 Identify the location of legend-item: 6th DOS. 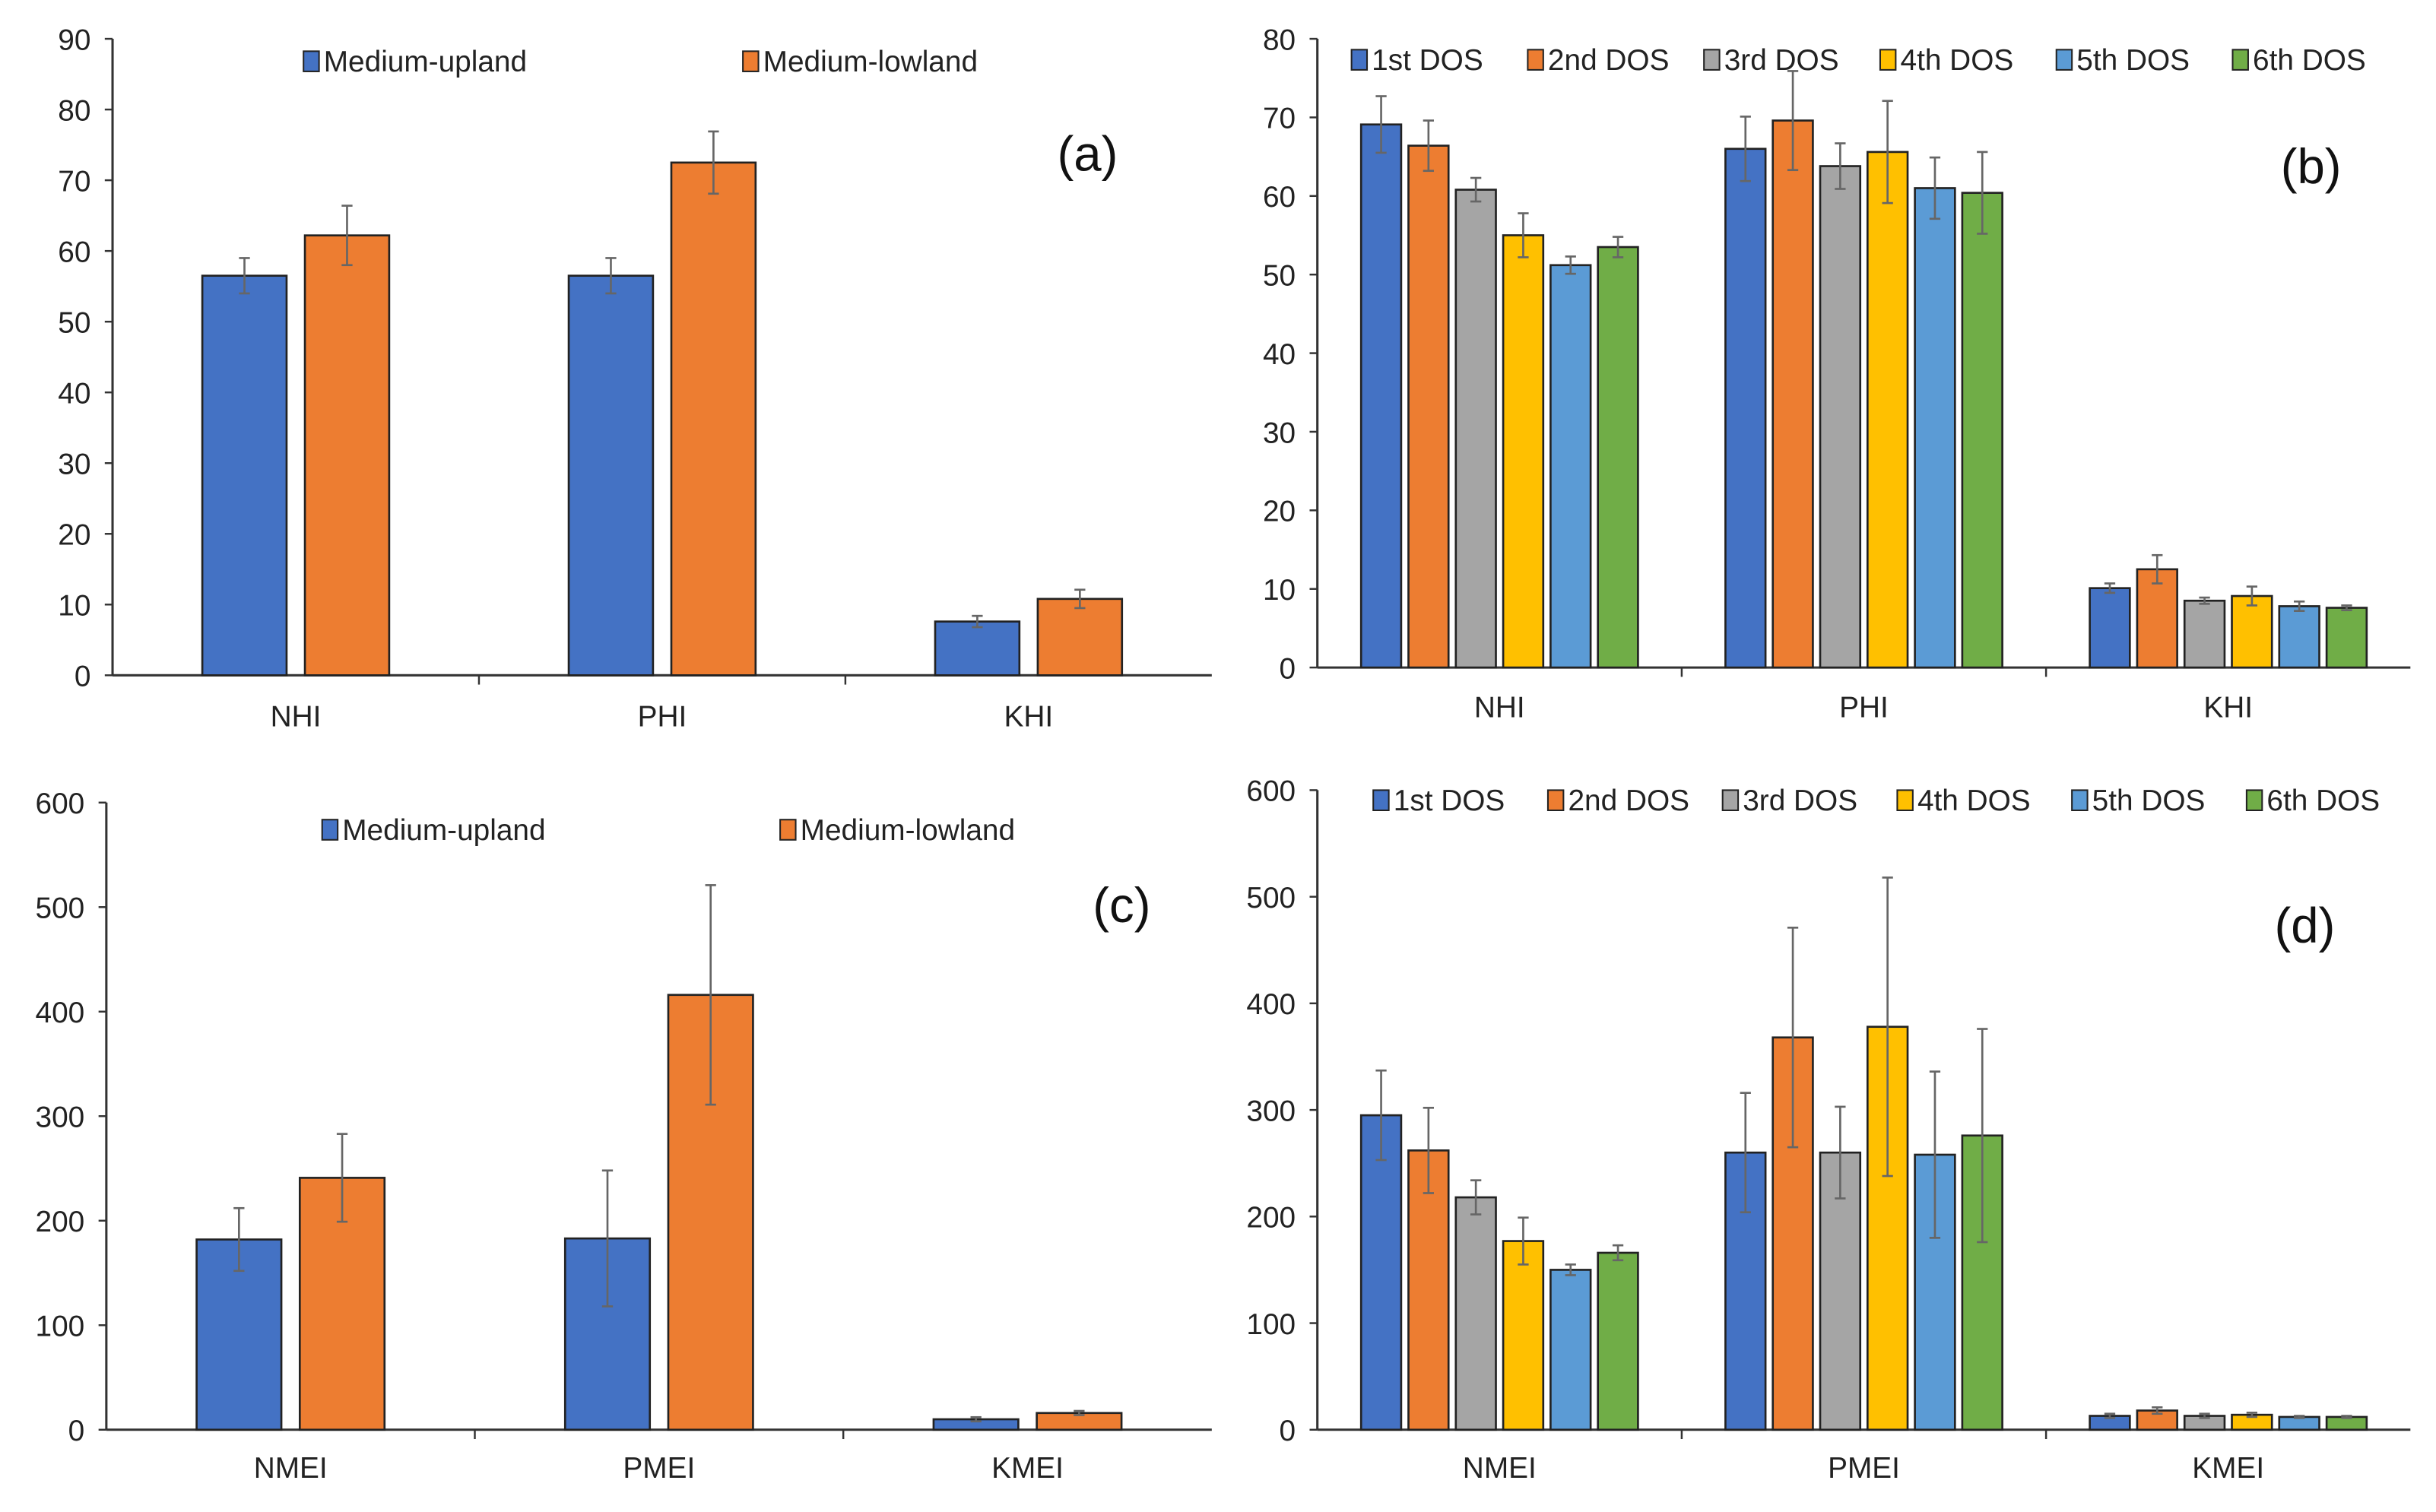
(2298, 60).